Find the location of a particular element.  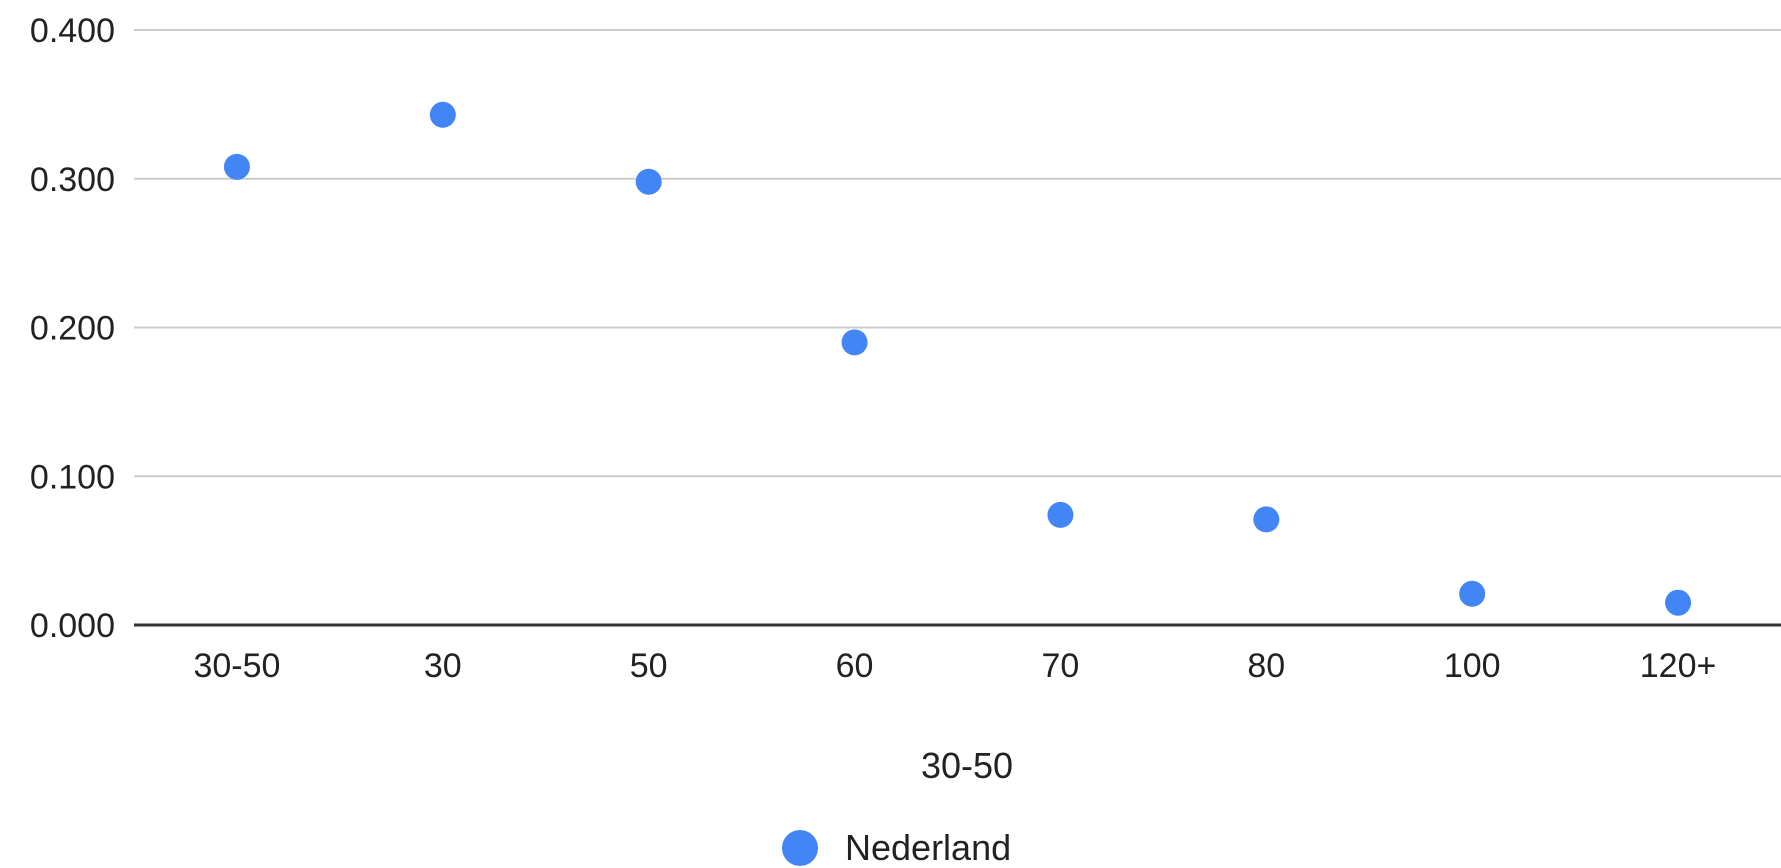

x-tick-label: 30 is located at coordinates (443, 666).